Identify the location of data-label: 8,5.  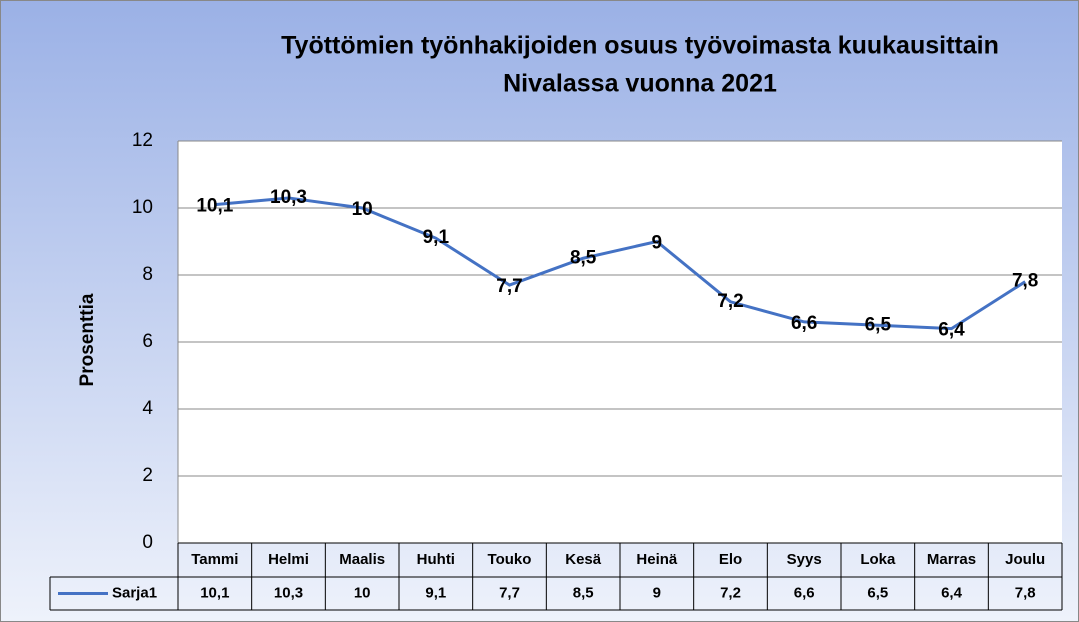
(583, 257).